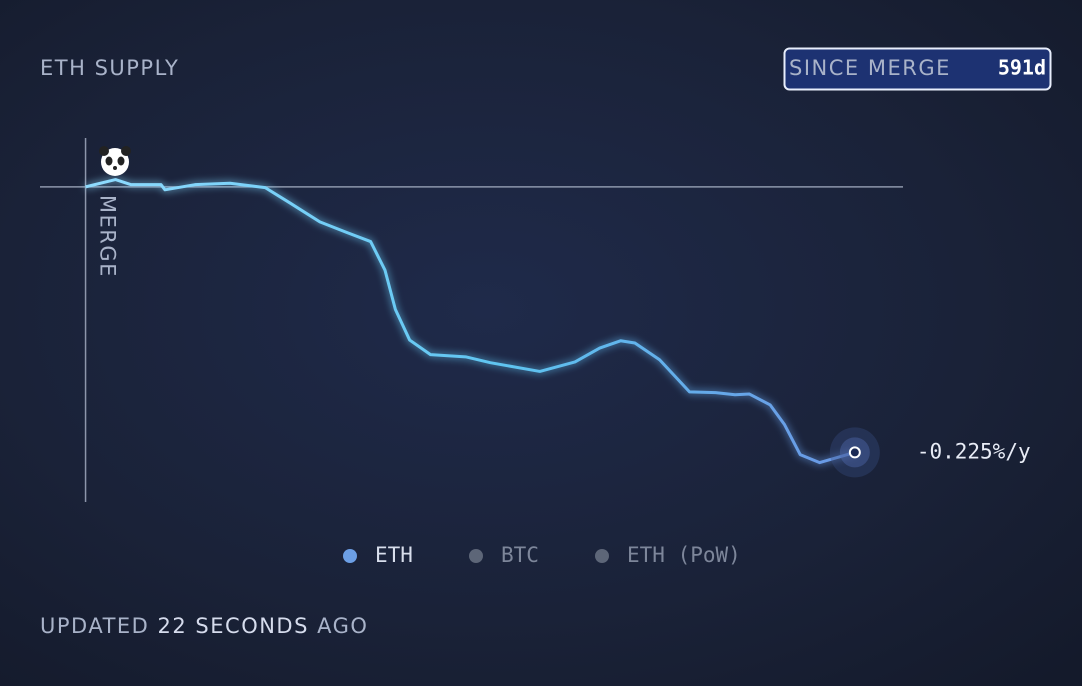 This screenshot has height=686, width=1082. What do you see at coordinates (342, 626) in the screenshot?
I see `footer-suffix: AGO` at bounding box center [342, 626].